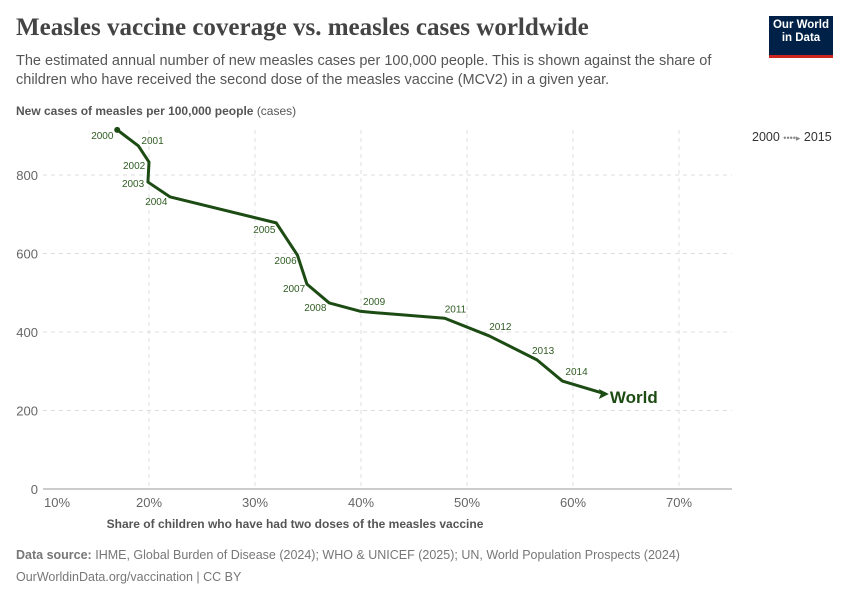 Image resolution: width=850 pixels, height=600 pixels. Describe the element at coordinates (255, 502) in the screenshot. I see `x-tick-label: 30%` at that location.